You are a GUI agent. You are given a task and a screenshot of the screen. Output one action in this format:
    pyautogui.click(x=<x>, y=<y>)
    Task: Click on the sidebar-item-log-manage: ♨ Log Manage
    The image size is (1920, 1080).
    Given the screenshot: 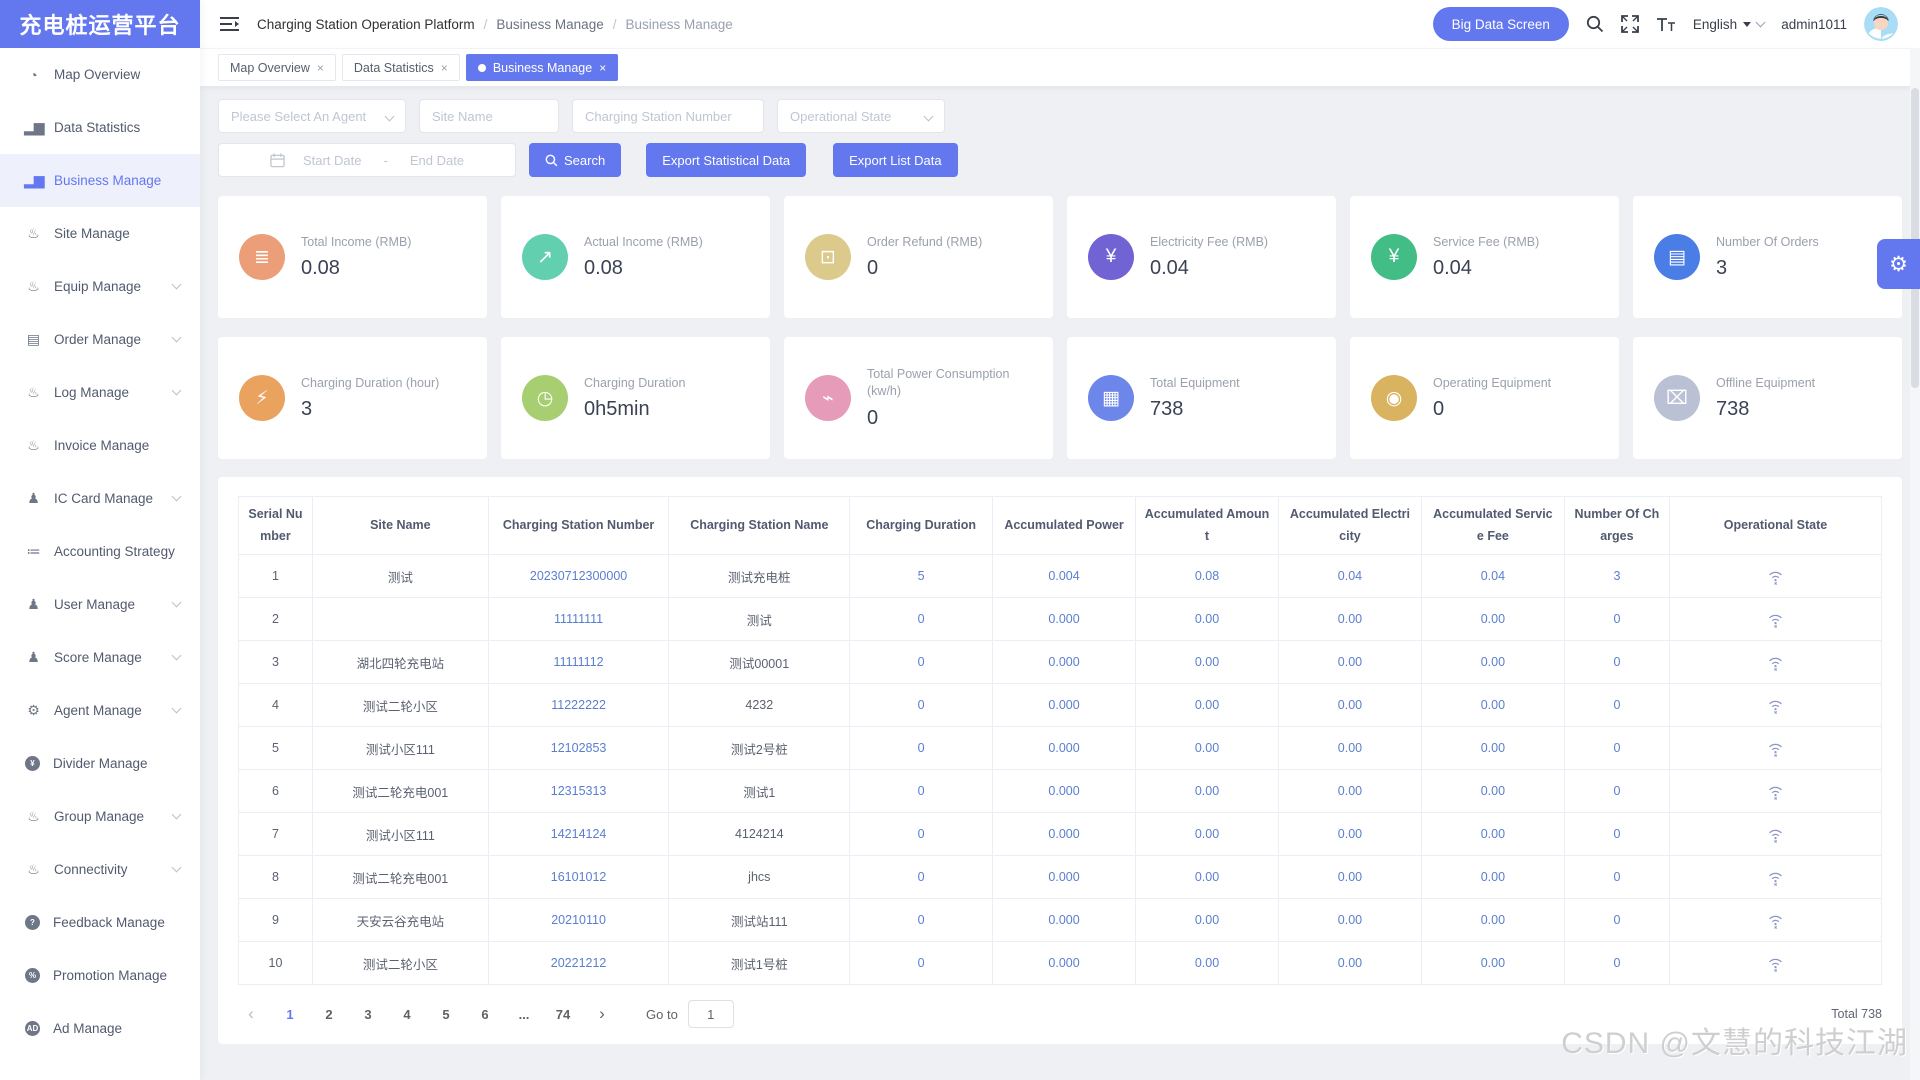 What is the action you would take?
    pyautogui.click(x=100, y=392)
    